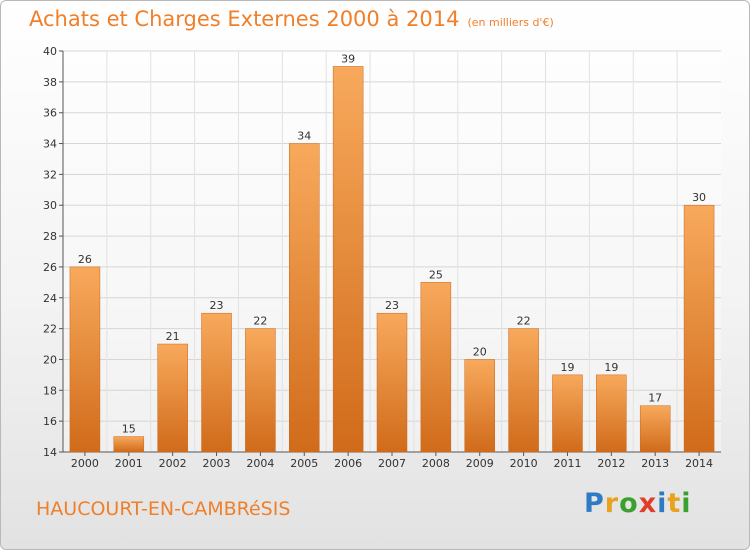 The height and width of the screenshot is (550, 750). Describe the element at coordinates (523, 390) in the screenshot. I see `bar-2010` at that location.